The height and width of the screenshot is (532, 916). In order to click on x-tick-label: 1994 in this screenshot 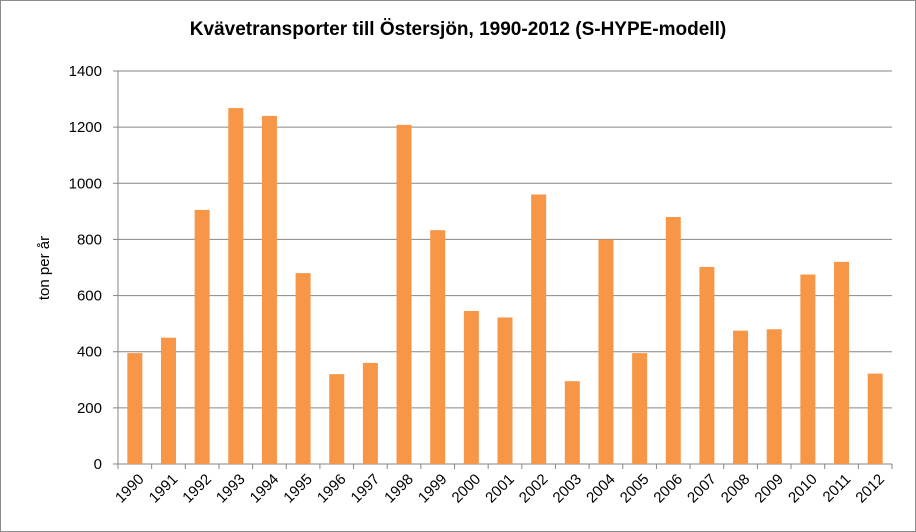, I will do `click(265, 489)`.